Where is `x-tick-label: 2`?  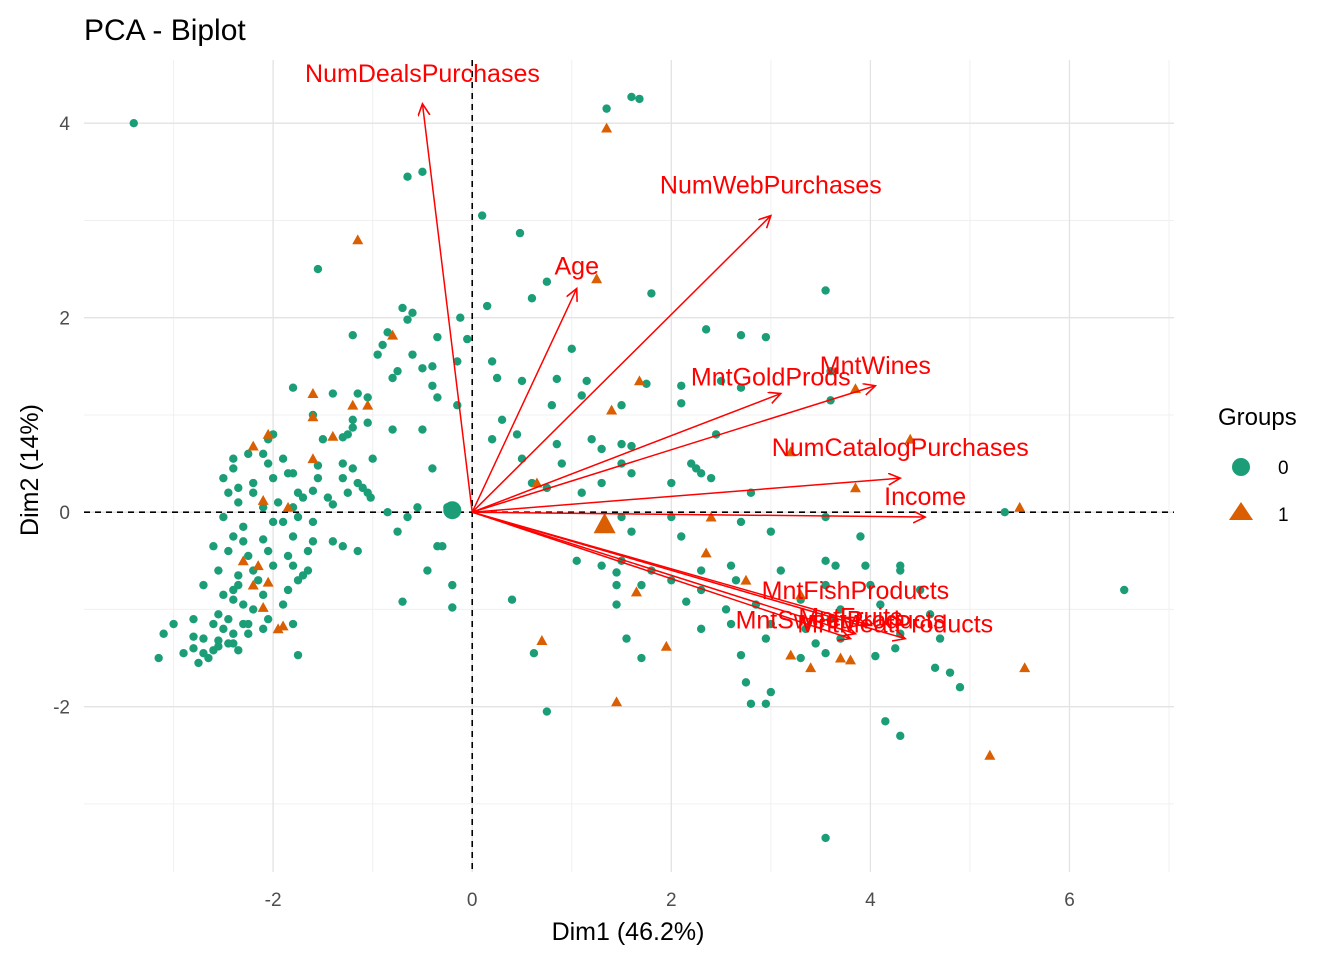
x-tick-label: 2 is located at coordinates (671, 900).